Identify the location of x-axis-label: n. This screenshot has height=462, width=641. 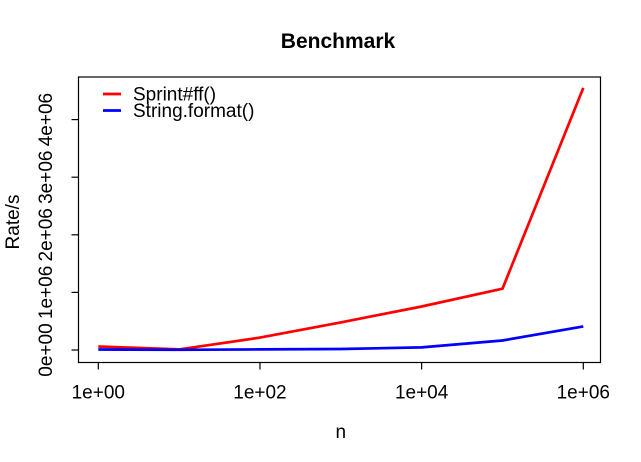
(341, 432).